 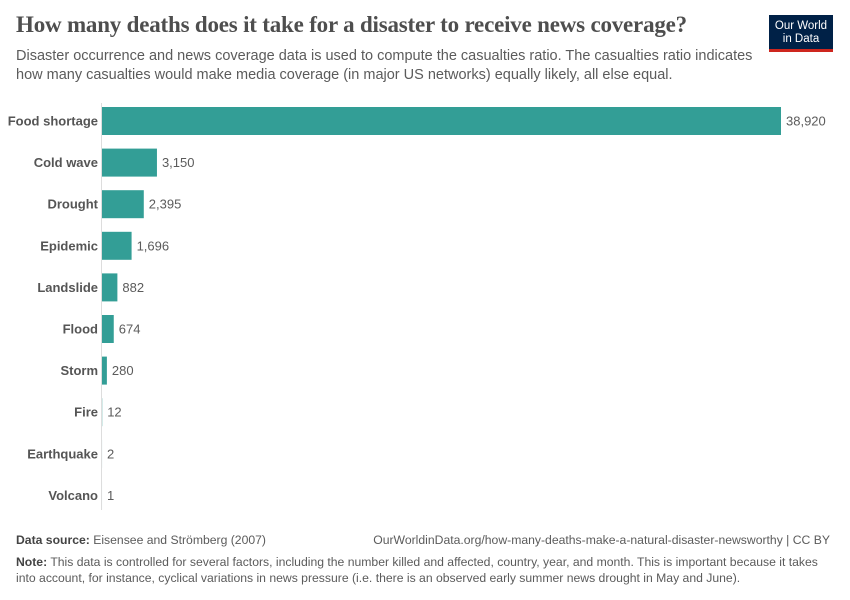 I want to click on value-label: 2,395, so click(x=165, y=204).